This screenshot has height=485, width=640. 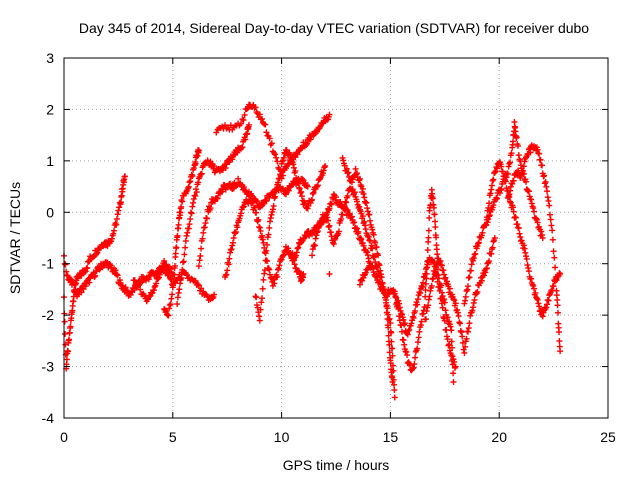 What do you see at coordinates (50, 109) in the screenshot?
I see `y-tick-label: 2` at bounding box center [50, 109].